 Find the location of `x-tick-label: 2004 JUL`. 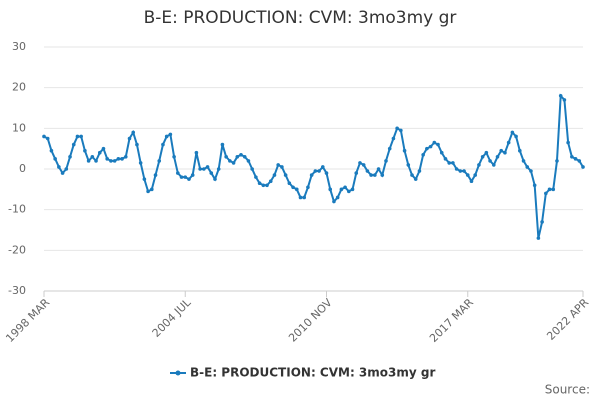

x-tick-label: 2004 JUL is located at coordinates (172, 317).